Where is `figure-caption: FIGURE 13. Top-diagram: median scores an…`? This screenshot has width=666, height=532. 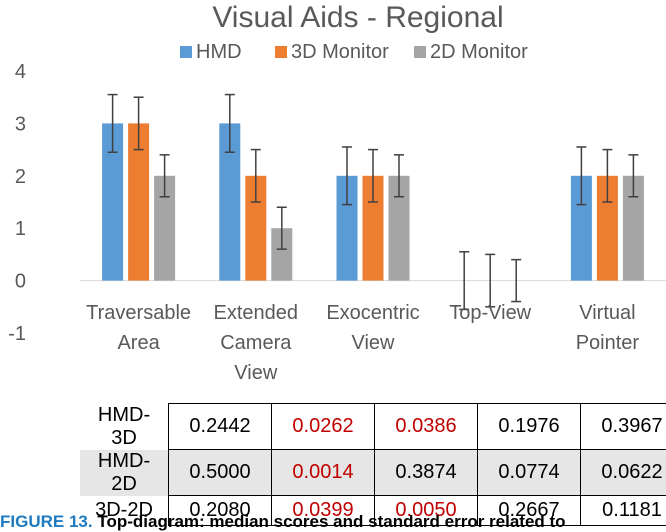 figure-caption: FIGURE 13. Top-diagram: median scores an… is located at coordinates (283, 522).